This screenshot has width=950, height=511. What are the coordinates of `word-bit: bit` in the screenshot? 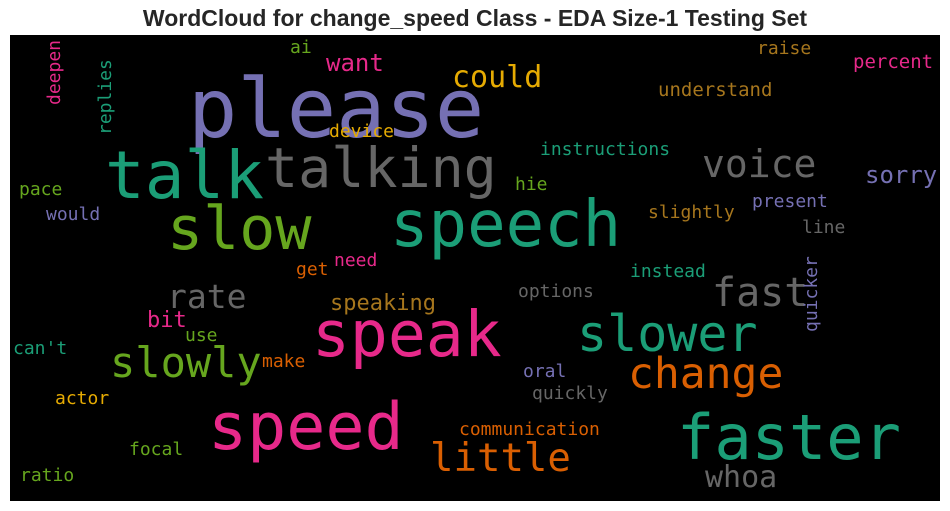 It's located at (167, 320).